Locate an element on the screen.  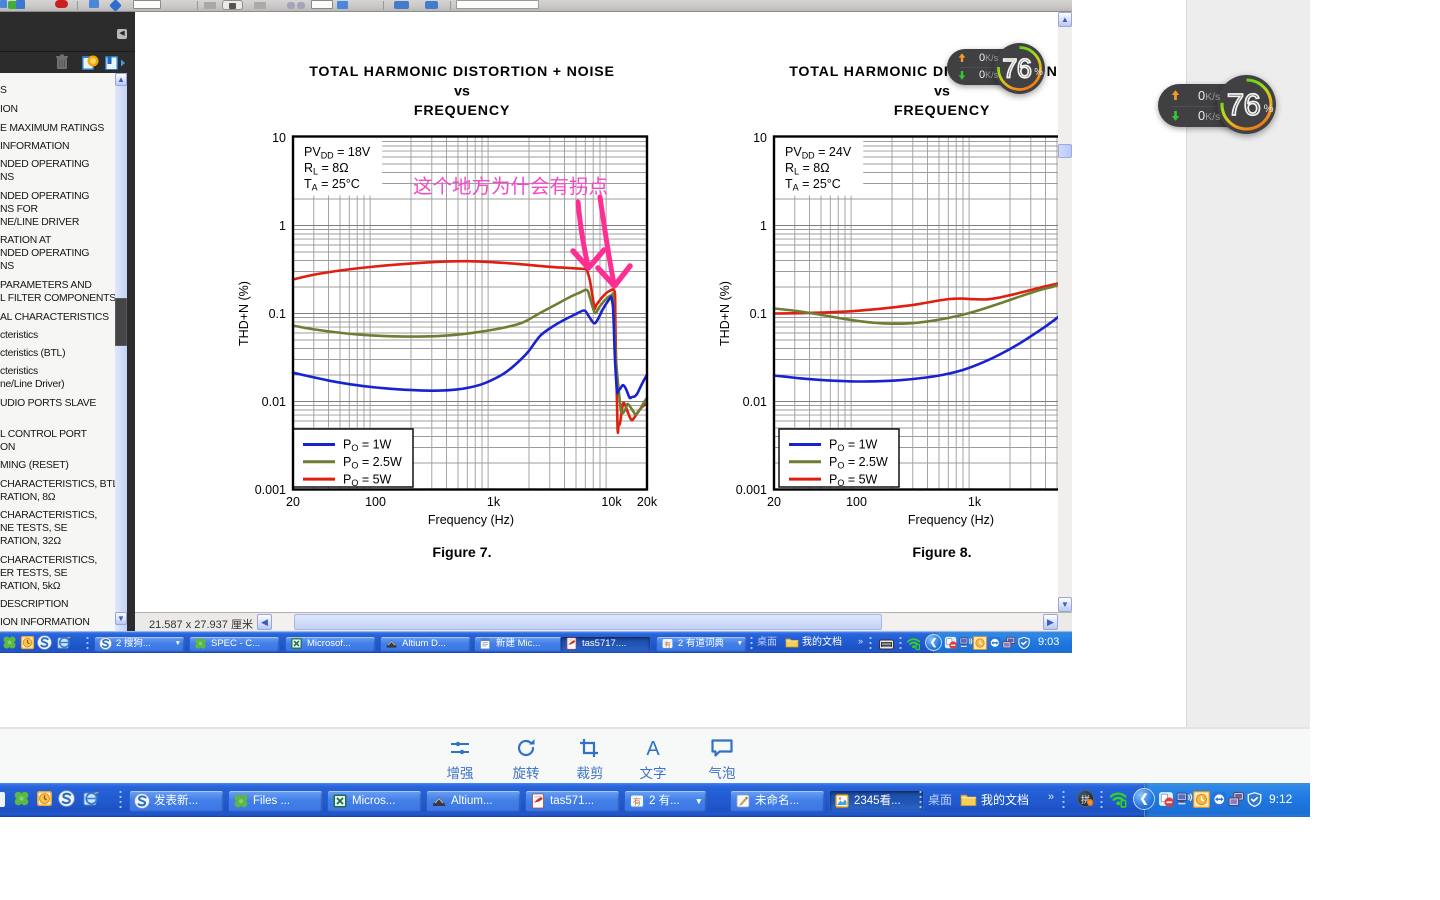
svg-text: 这个地方为什会有拐点 is located at coordinates (510, 187).